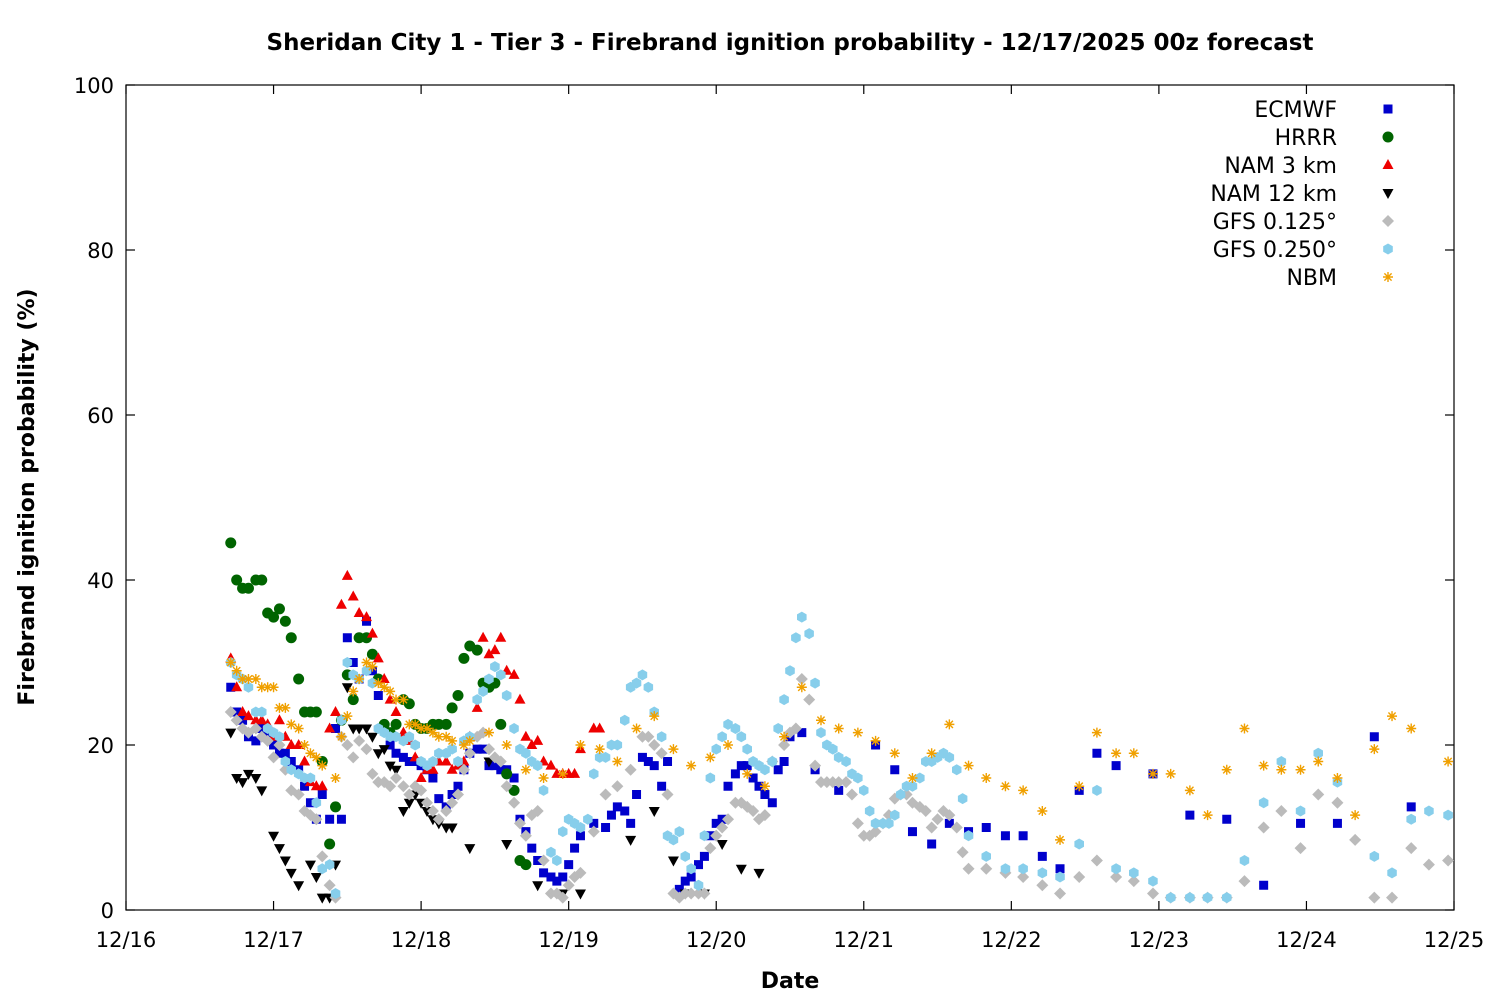  I want to click on legend-label-nam-12-km: NAM 12 km, so click(1273, 194).